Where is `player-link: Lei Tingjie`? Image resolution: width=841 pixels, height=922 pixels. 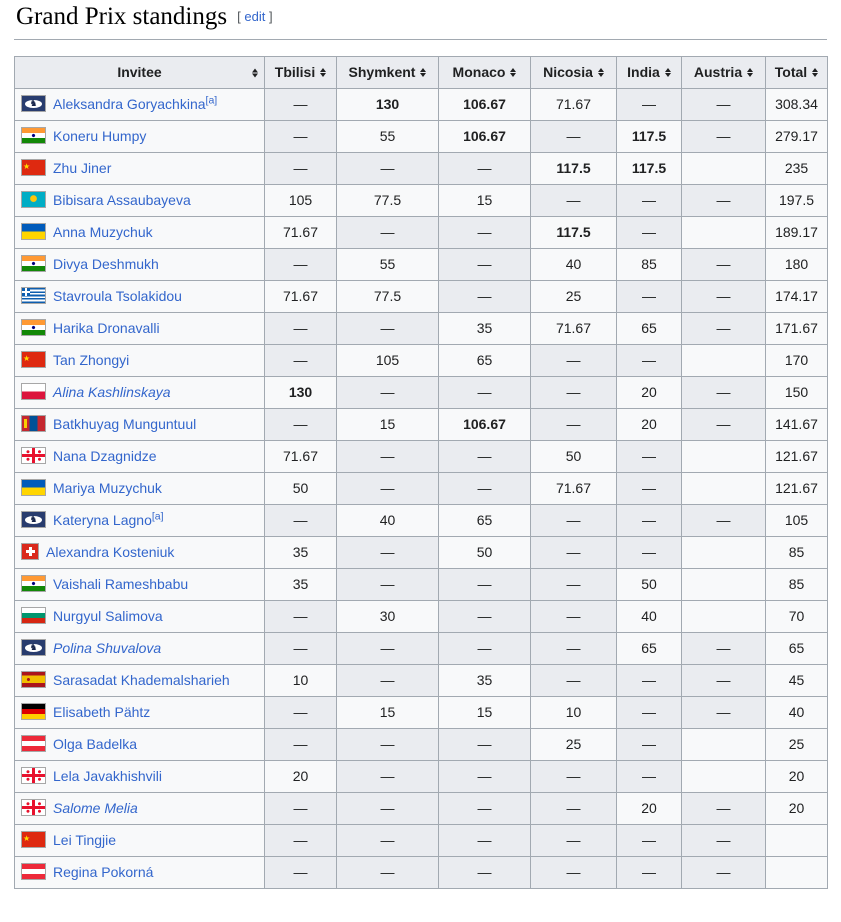
player-link: Lei Tingjie is located at coordinates (85, 840).